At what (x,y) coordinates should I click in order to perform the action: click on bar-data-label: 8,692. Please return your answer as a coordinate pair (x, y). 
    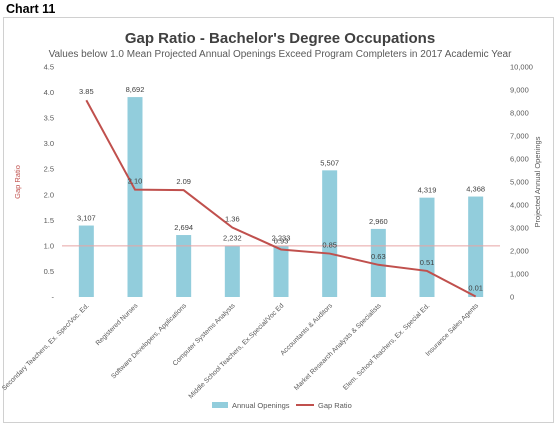
    Looking at the image, I should click on (135, 89).